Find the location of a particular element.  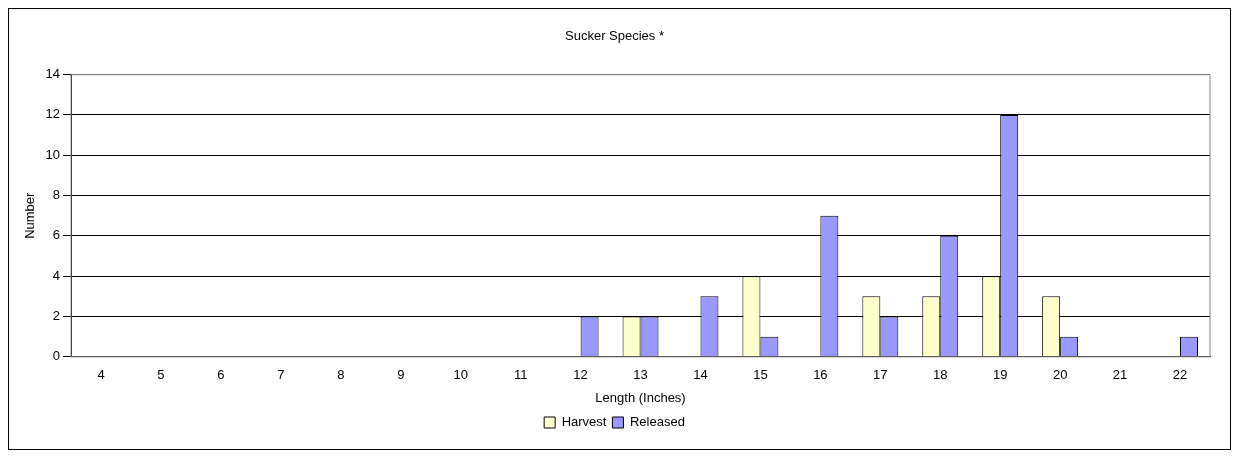

x-tick-label: 19 is located at coordinates (1000, 375).